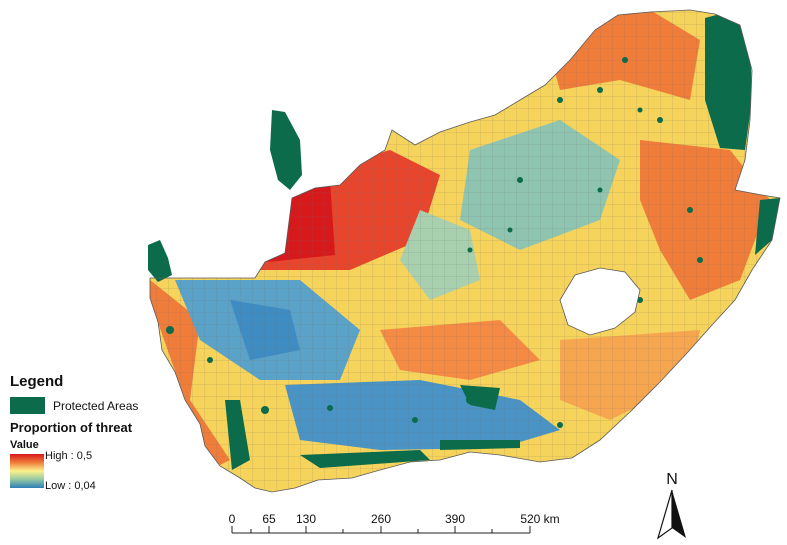  Describe the element at coordinates (306, 519) in the screenshot. I see `scale-tick-130: 130` at that location.